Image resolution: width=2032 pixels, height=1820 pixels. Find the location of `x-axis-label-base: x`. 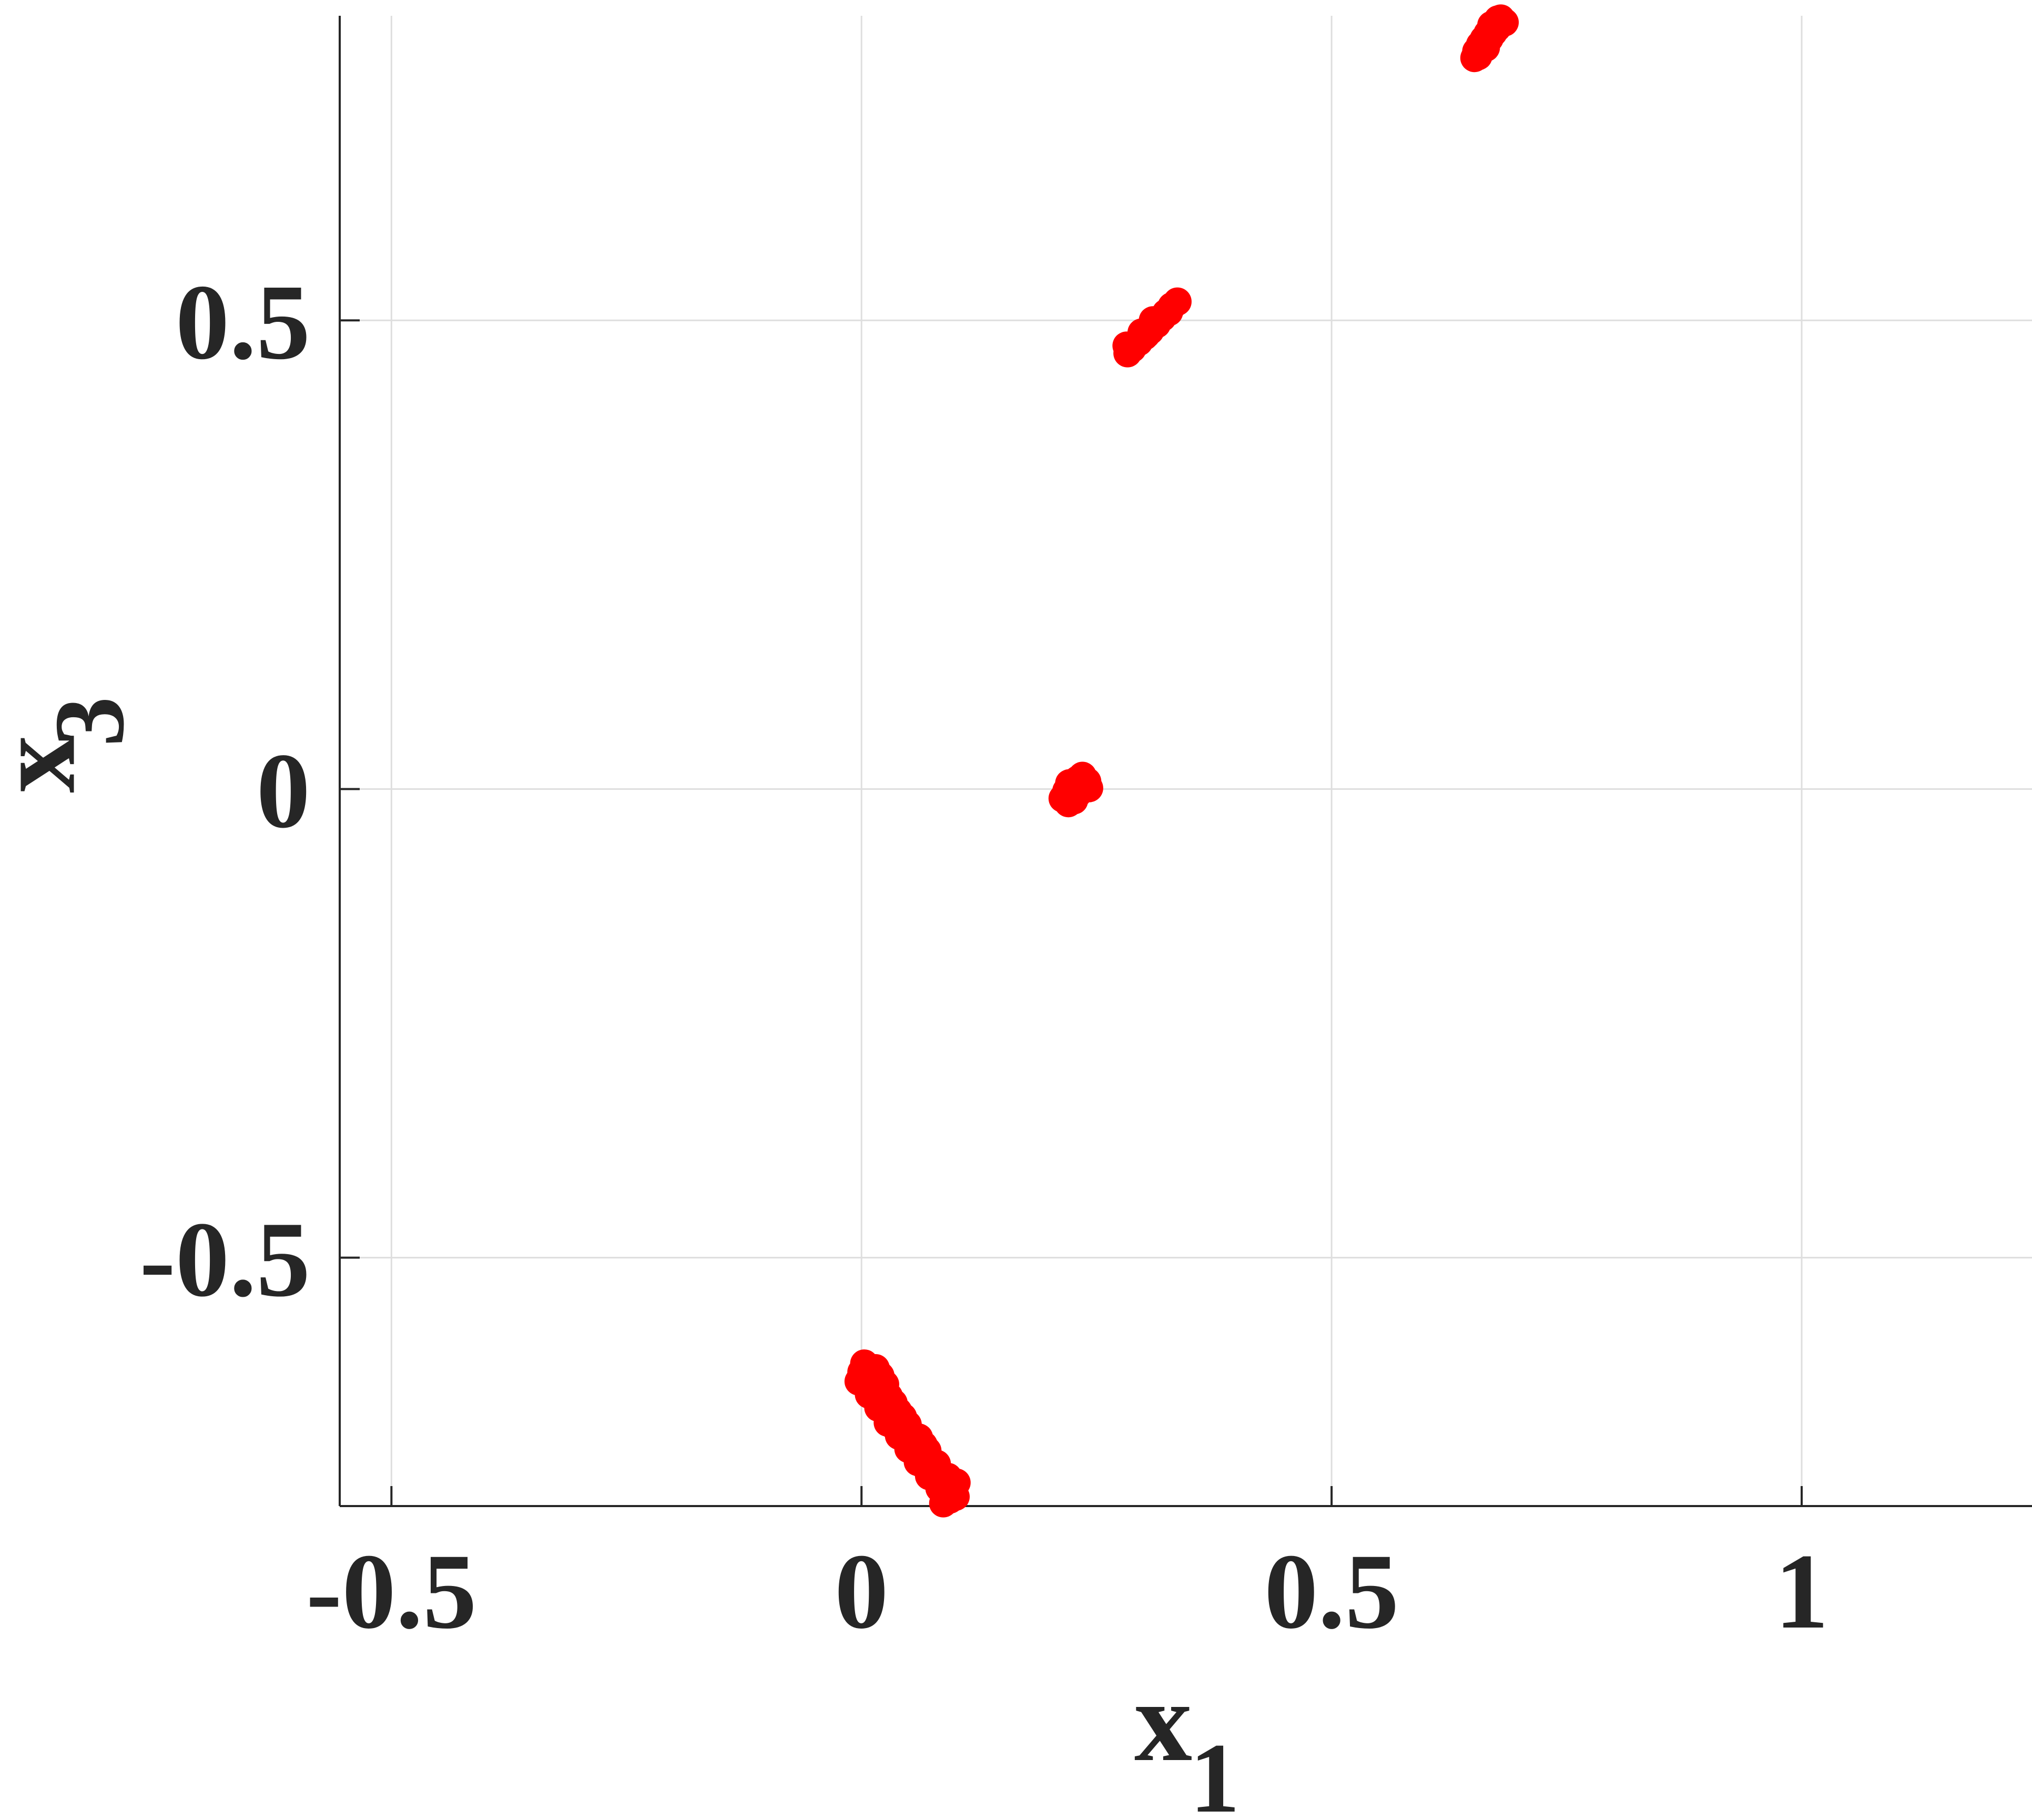

x-axis-label-base: x is located at coordinates (1163, 1721).